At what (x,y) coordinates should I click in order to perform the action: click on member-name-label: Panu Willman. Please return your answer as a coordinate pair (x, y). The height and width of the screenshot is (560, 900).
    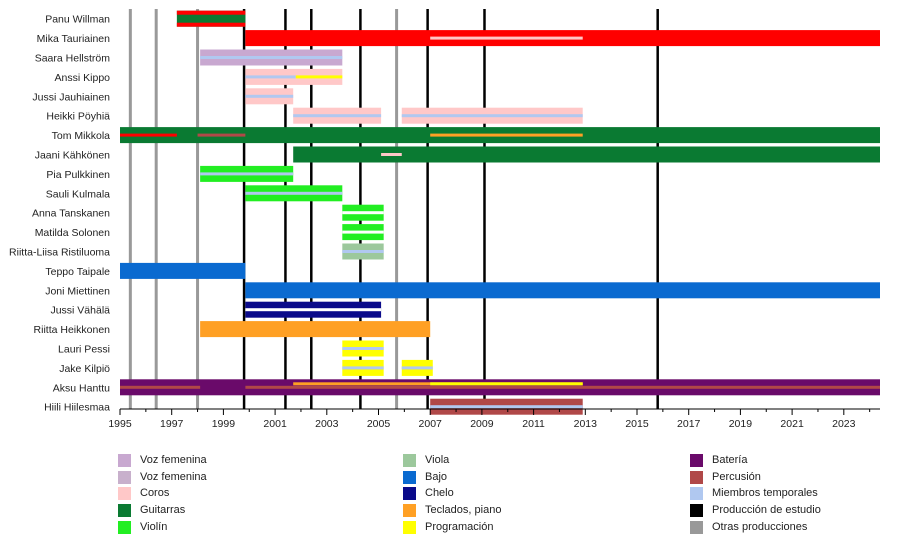
    Looking at the image, I should click on (77, 20).